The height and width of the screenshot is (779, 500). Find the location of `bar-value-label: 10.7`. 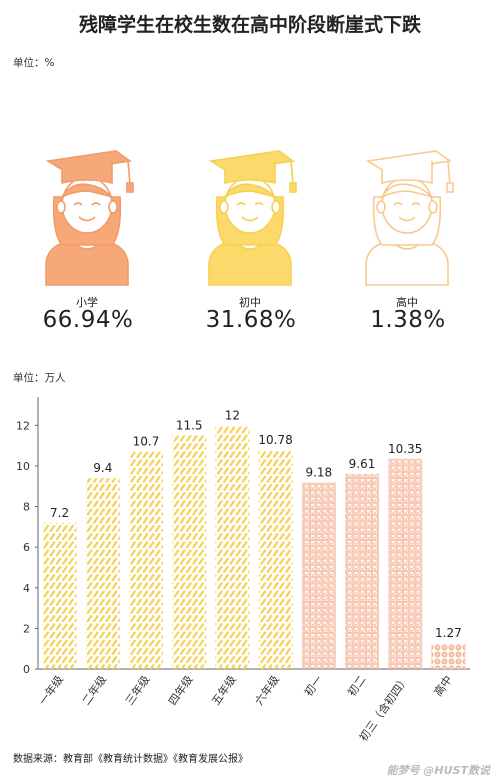

bar-value-label: 10.7 is located at coordinates (146, 442).